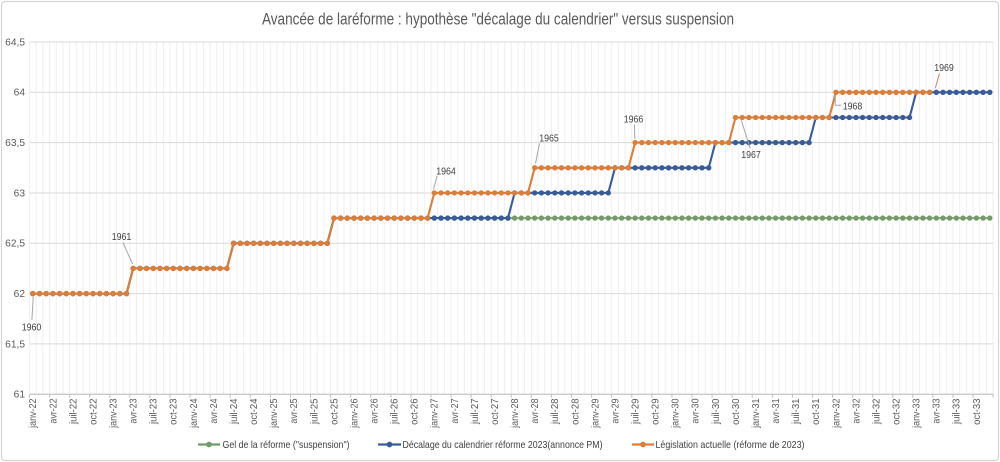  I want to click on svg-text: 63,5, so click(15, 143).